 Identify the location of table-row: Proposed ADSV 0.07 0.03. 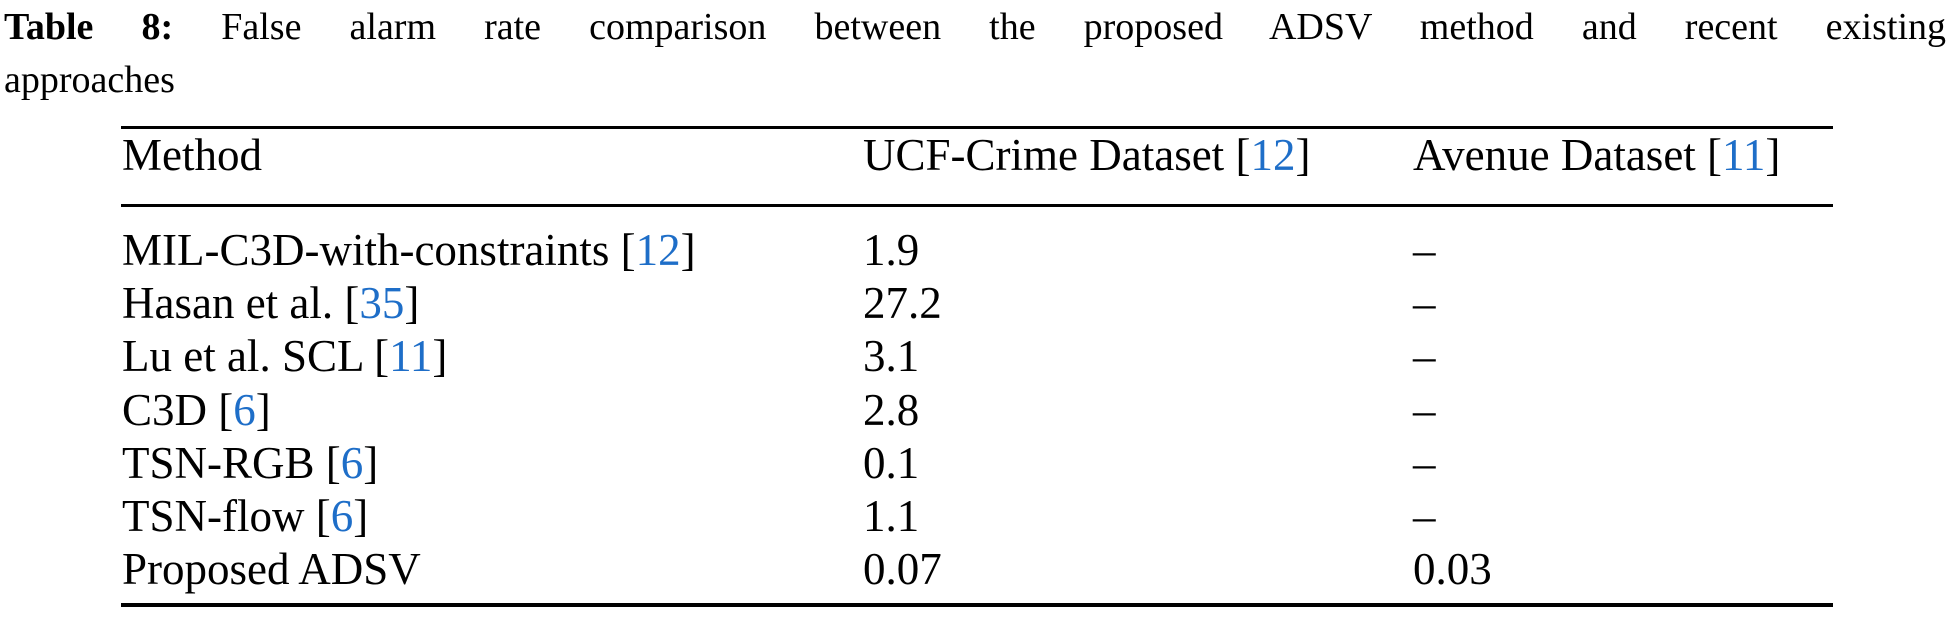
(977, 569).